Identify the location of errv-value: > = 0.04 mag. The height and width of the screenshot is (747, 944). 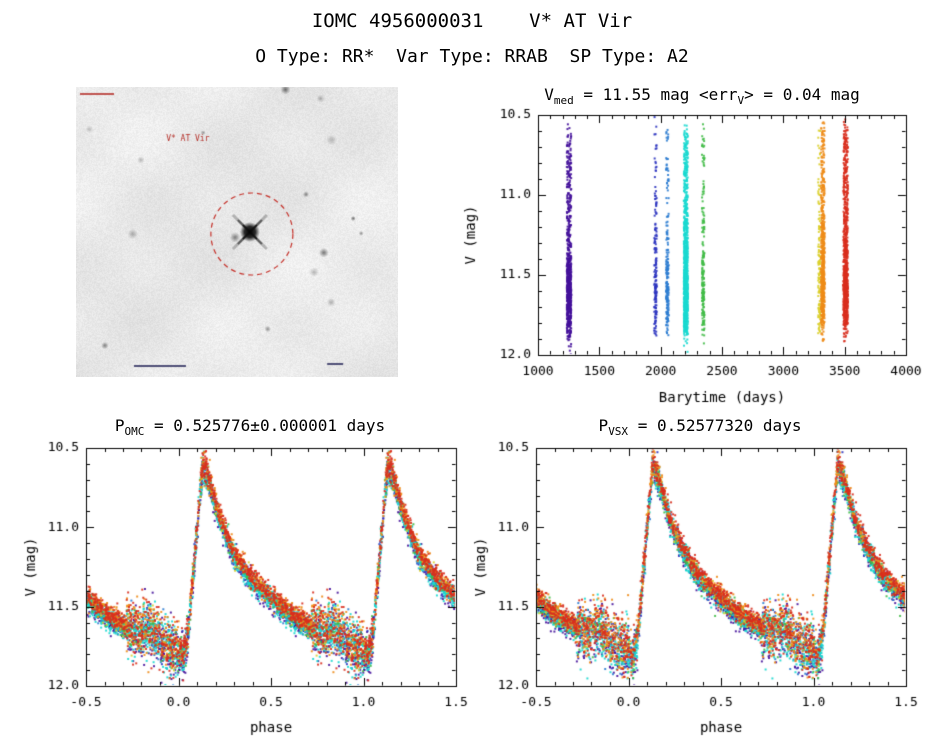
(802, 94).